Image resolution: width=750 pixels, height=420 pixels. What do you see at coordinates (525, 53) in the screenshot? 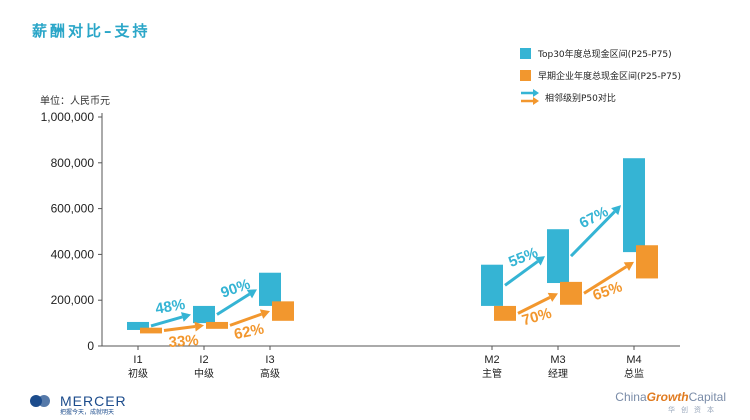
I see `legend-swatch-top30` at bounding box center [525, 53].